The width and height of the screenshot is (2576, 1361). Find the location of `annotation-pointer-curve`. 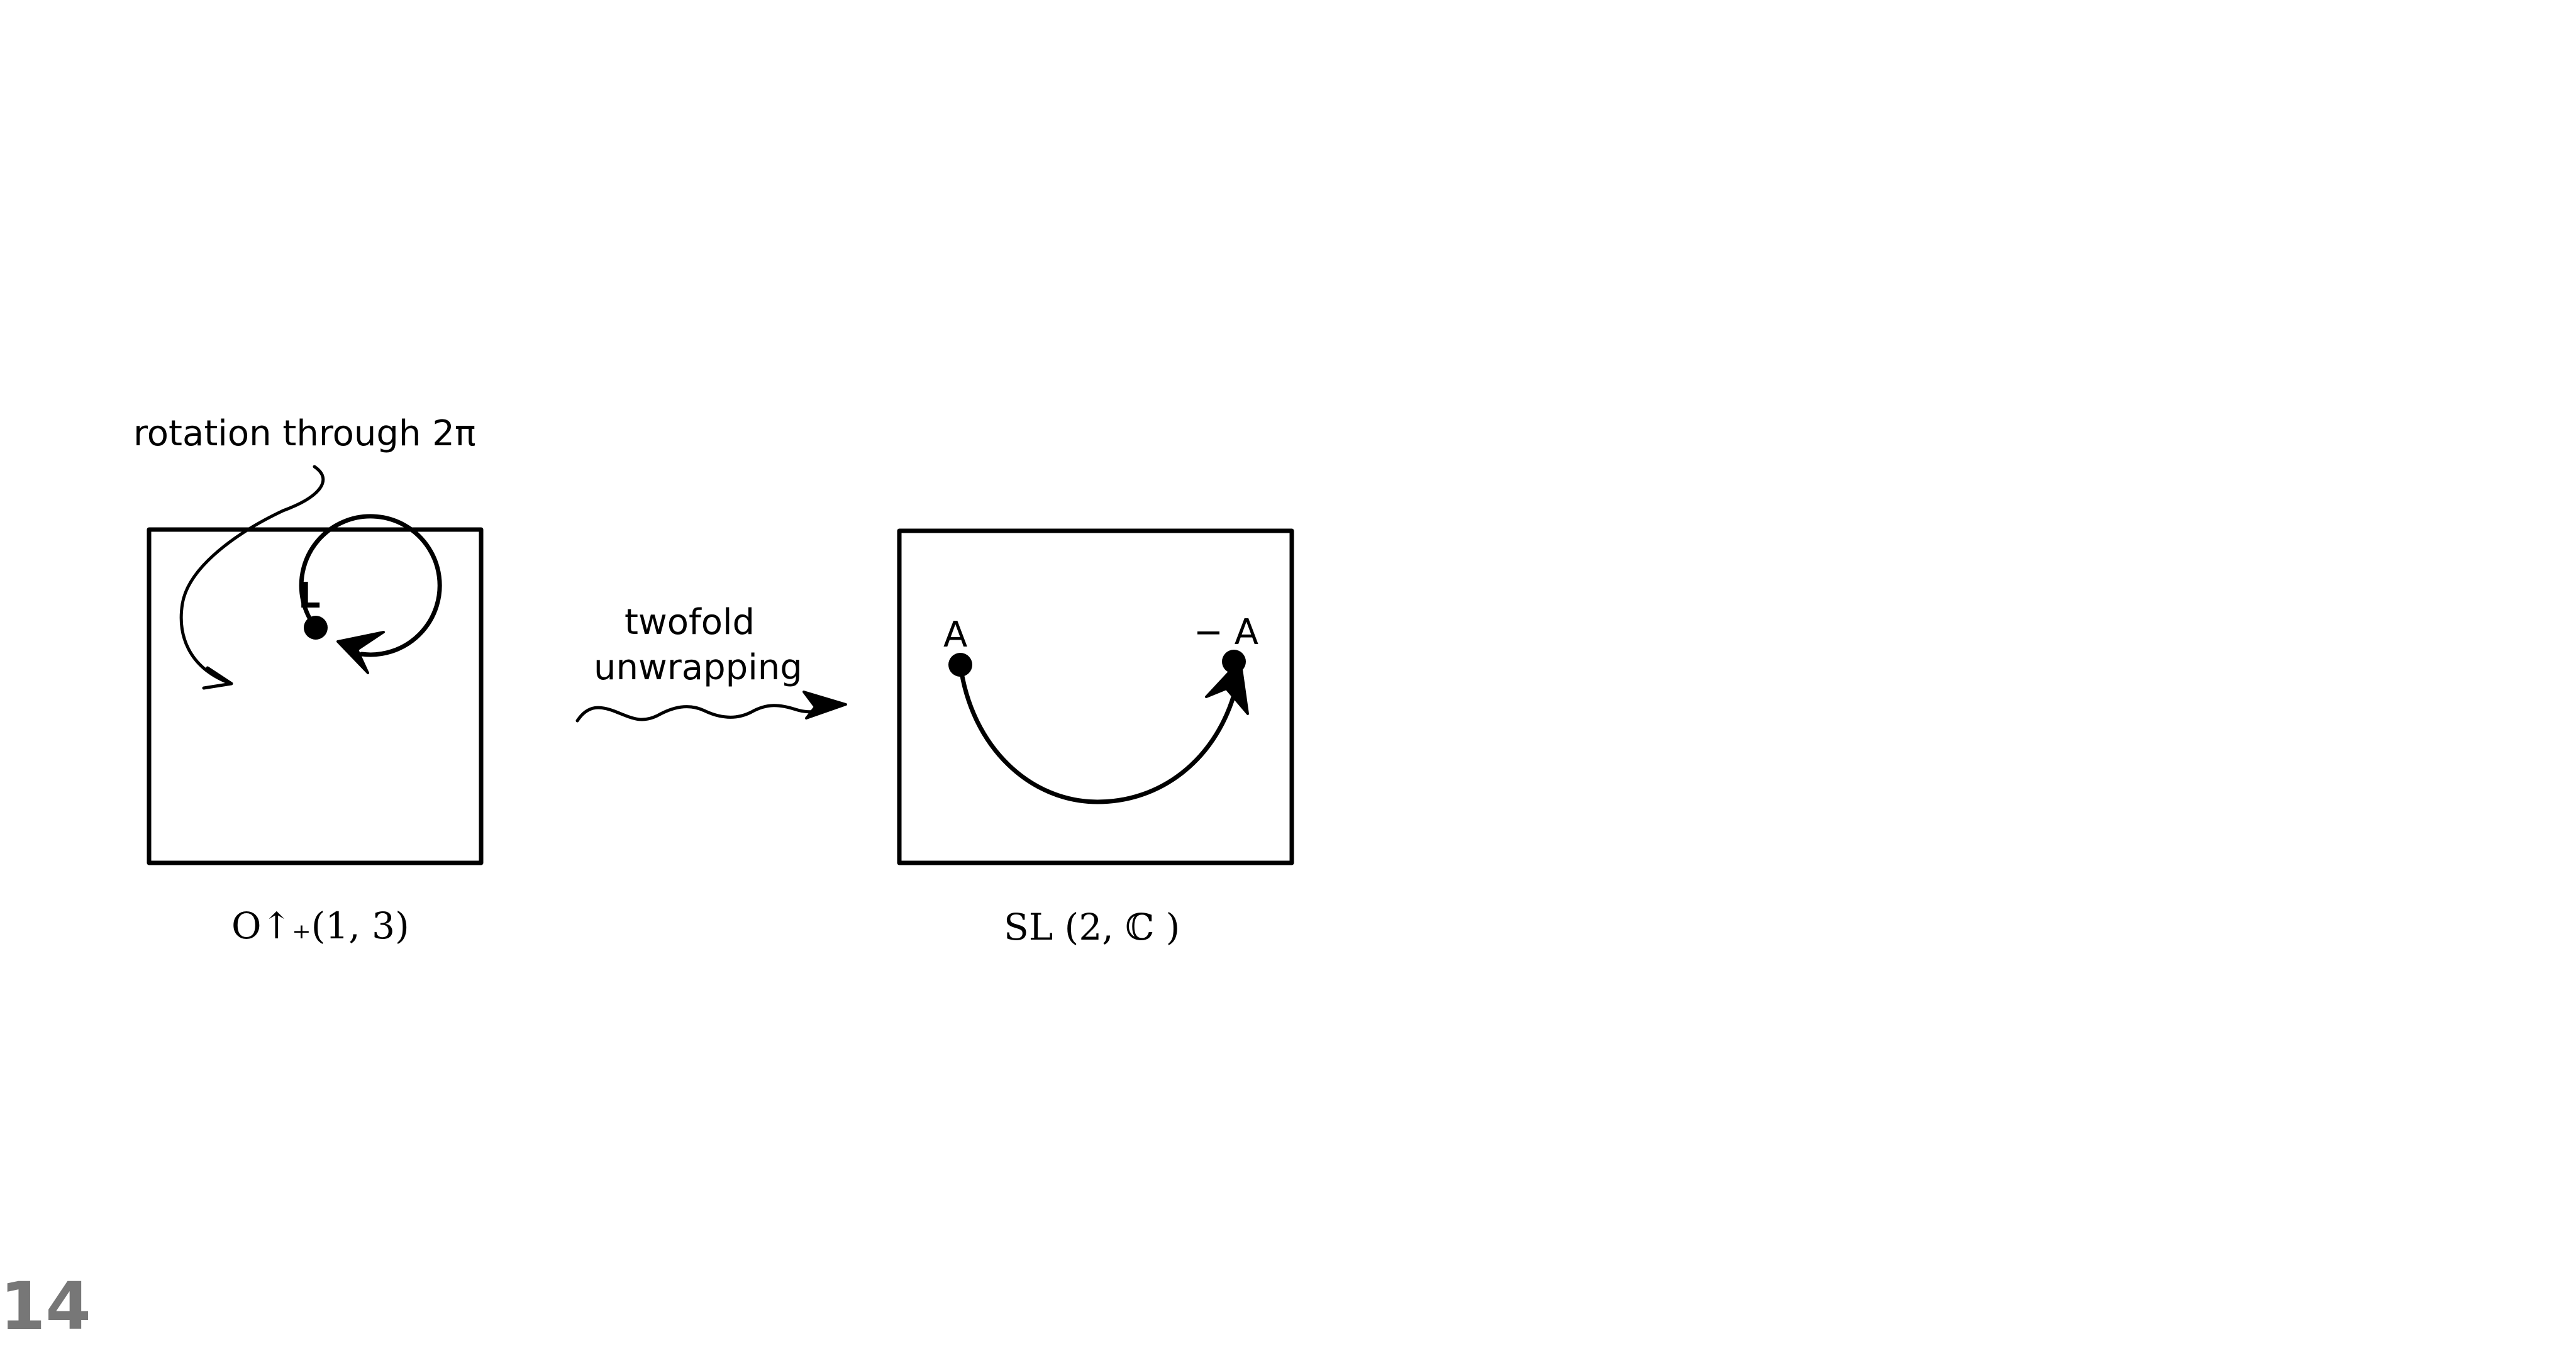

annotation-pointer-curve is located at coordinates (252, 574).